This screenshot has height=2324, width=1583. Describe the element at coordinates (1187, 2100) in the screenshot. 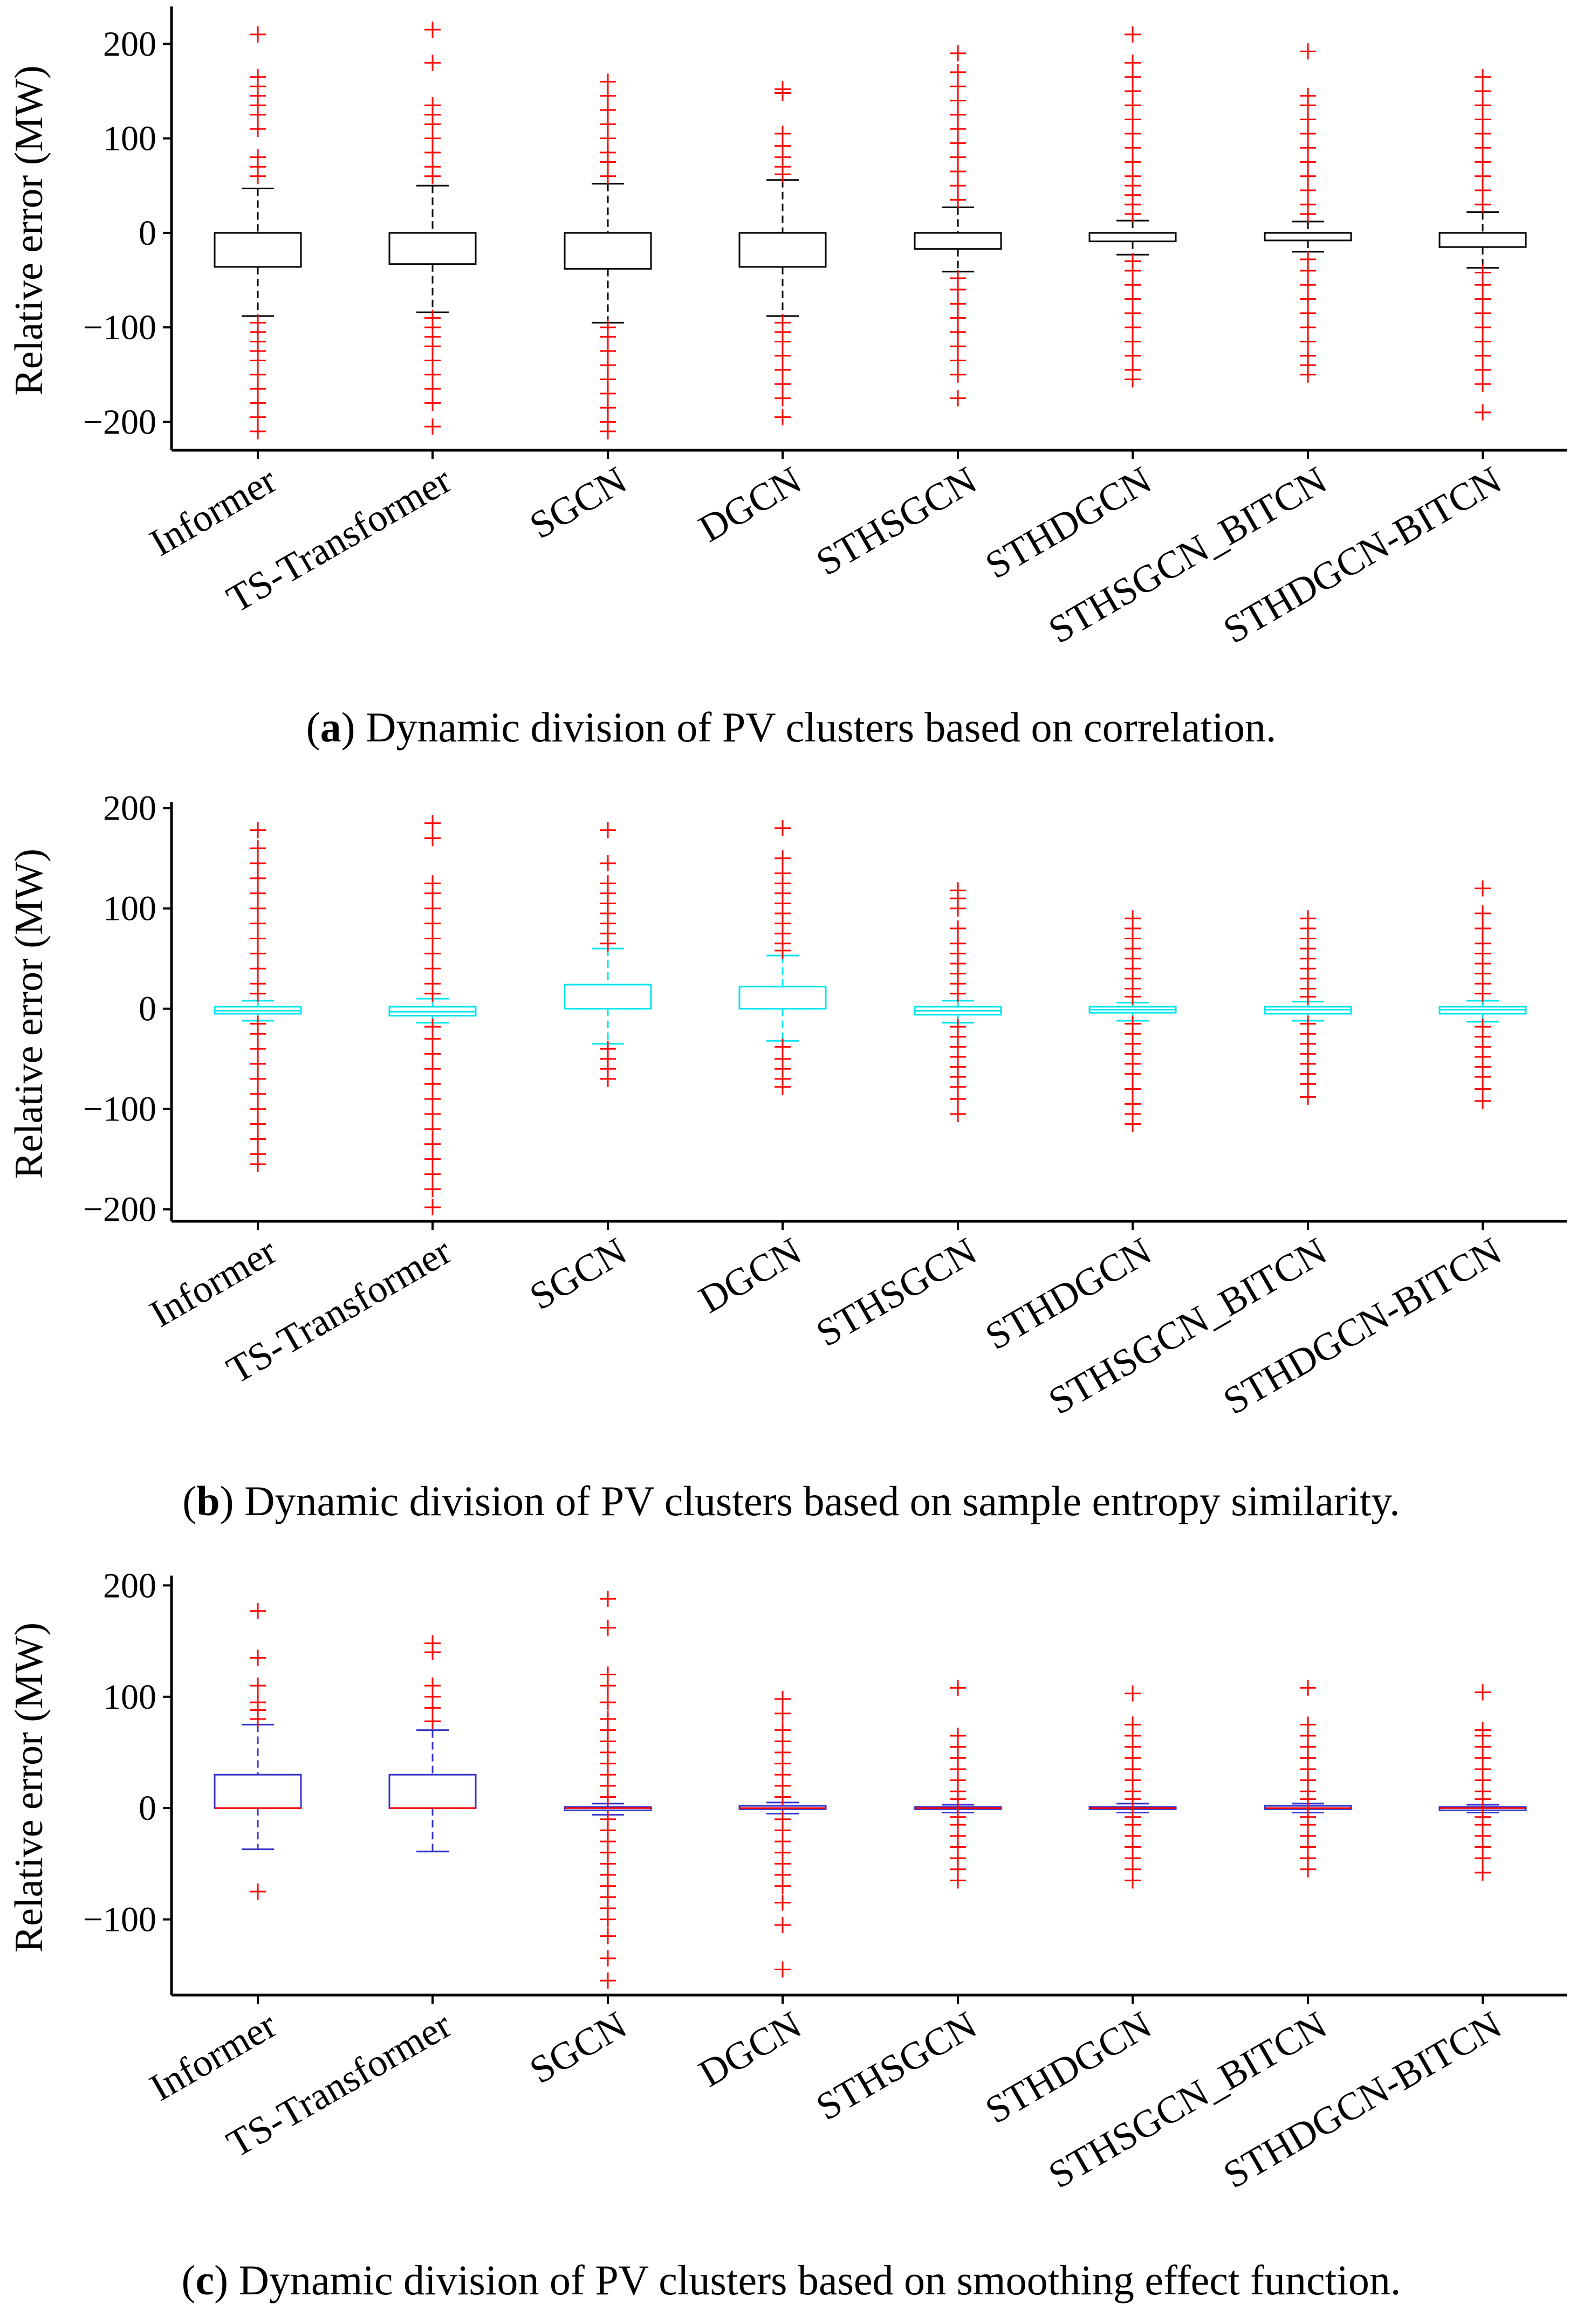

I see `x-tick-label: STHSGCN_BITCN` at that location.